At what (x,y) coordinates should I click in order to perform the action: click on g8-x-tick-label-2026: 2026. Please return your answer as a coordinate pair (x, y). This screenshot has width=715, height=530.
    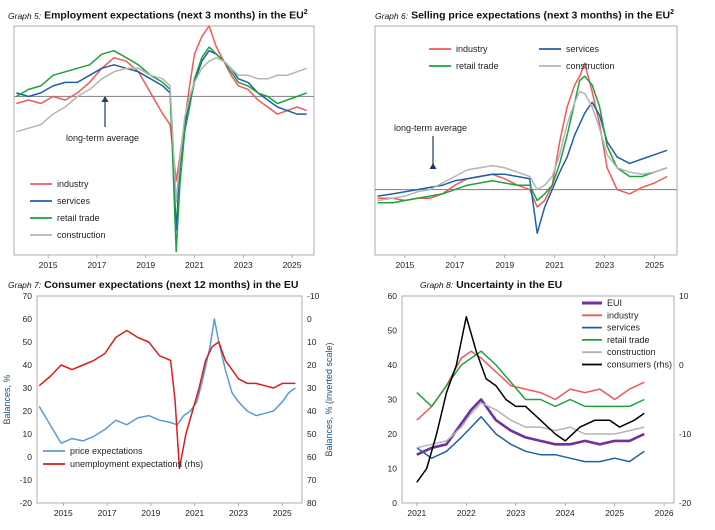
    Looking at the image, I should click on (664, 513).